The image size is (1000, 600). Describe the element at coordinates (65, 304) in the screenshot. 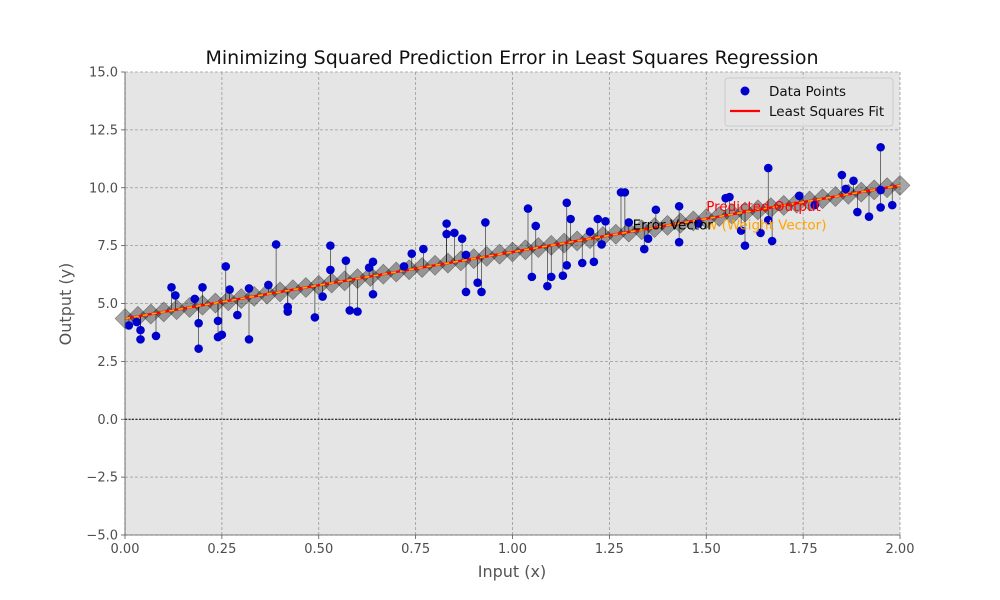

I see `y-axis-label: Output (y)` at that location.